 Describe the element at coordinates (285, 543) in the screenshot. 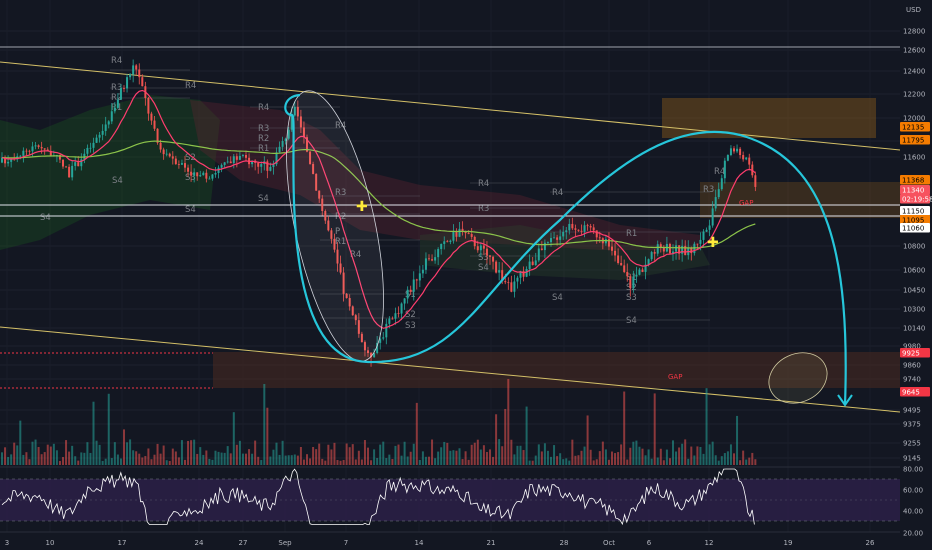

I see `time-tick-label: Sep` at that location.